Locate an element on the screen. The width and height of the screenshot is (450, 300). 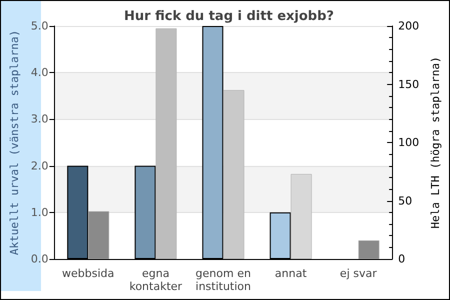
y-tick-label: 5.0 is located at coordinates (39, 26).